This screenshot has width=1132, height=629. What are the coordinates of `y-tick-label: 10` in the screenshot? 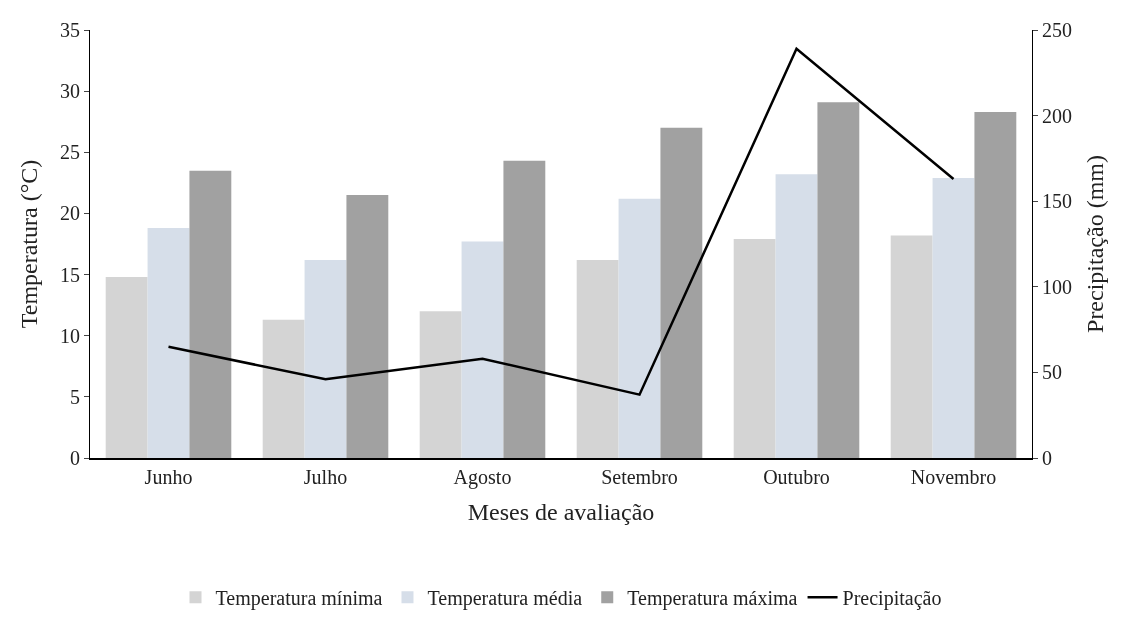 It's located at (70, 335).